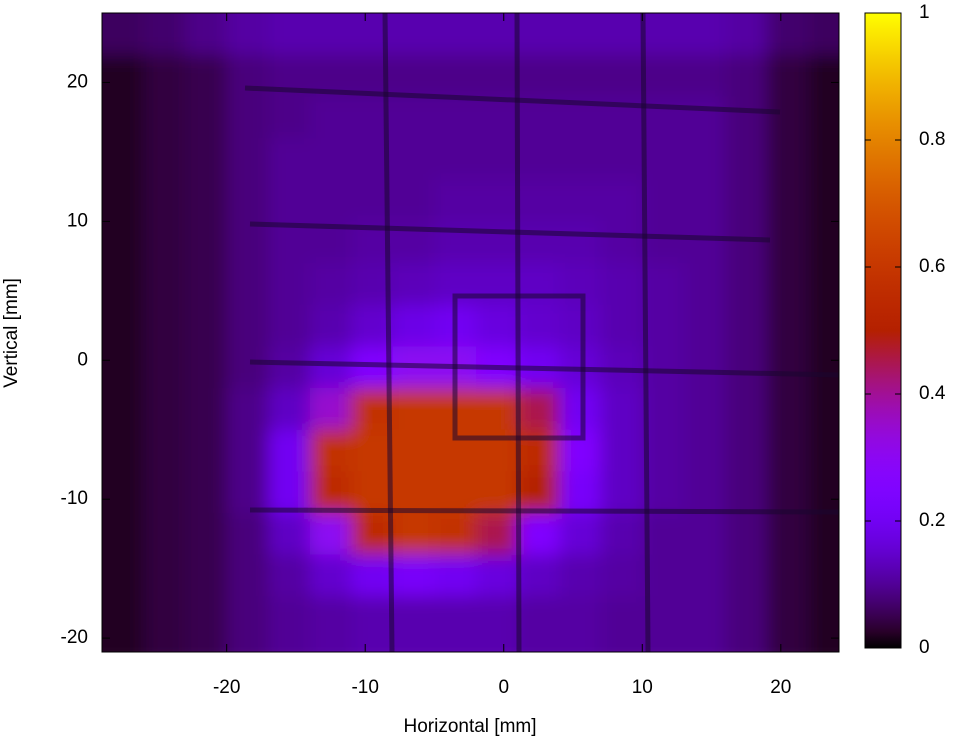 This screenshot has height=741, width=953. I want to click on y-tick-label: 20, so click(77, 81).